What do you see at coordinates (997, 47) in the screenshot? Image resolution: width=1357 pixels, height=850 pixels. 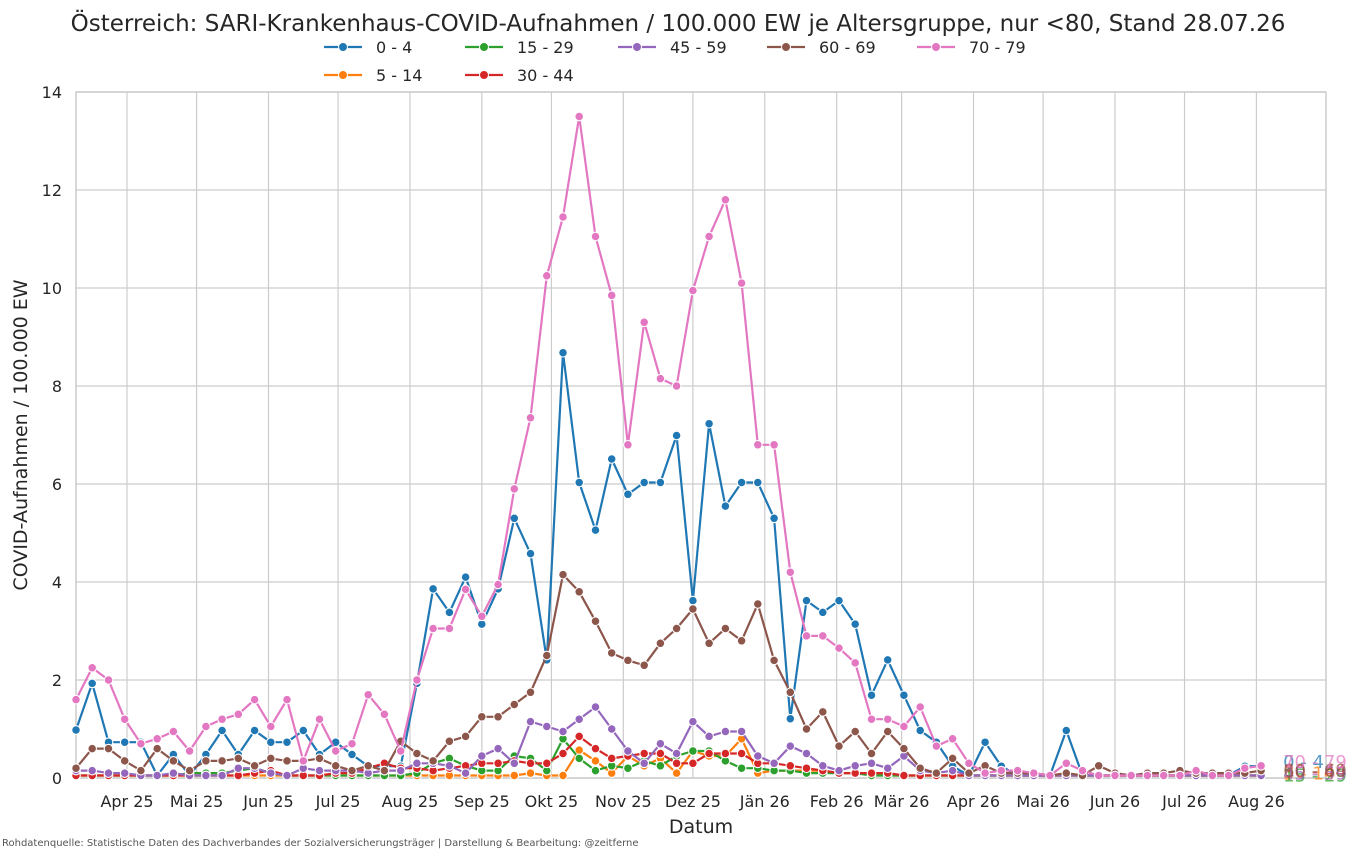 I see `legend-label: 70 - 79` at bounding box center [997, 47].